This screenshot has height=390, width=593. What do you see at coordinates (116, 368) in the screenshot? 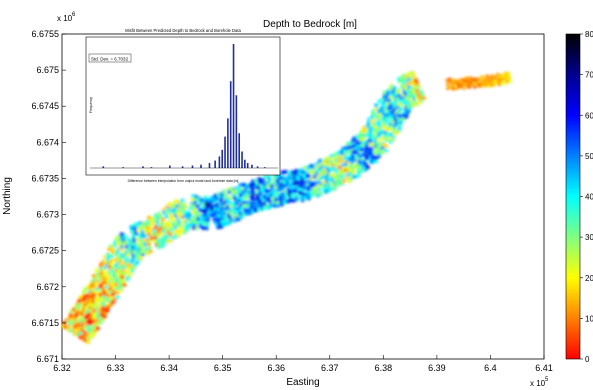
I see `x-tick-label: 6.33` at bounding box center [116, 368].